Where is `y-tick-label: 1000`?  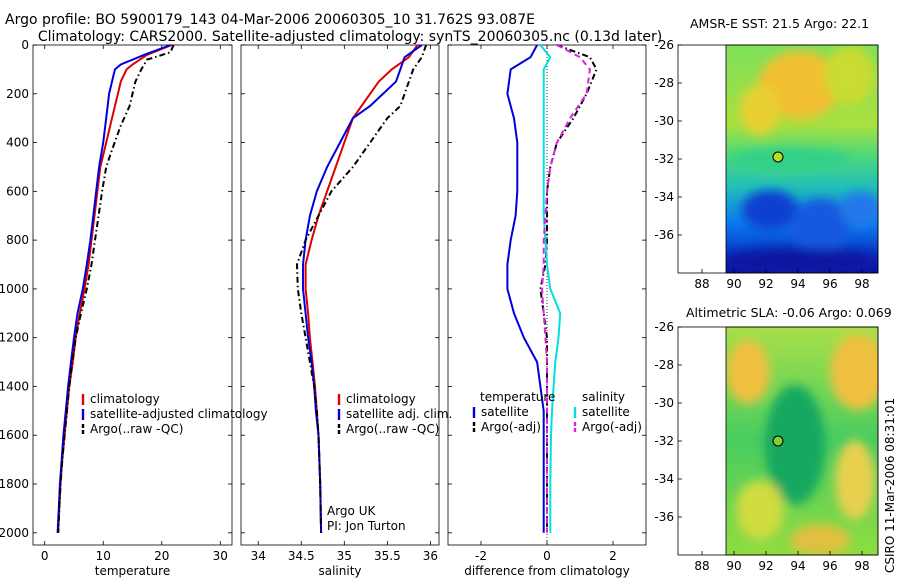 y-tick-label: 1000 is located at coordinates (14, 289).